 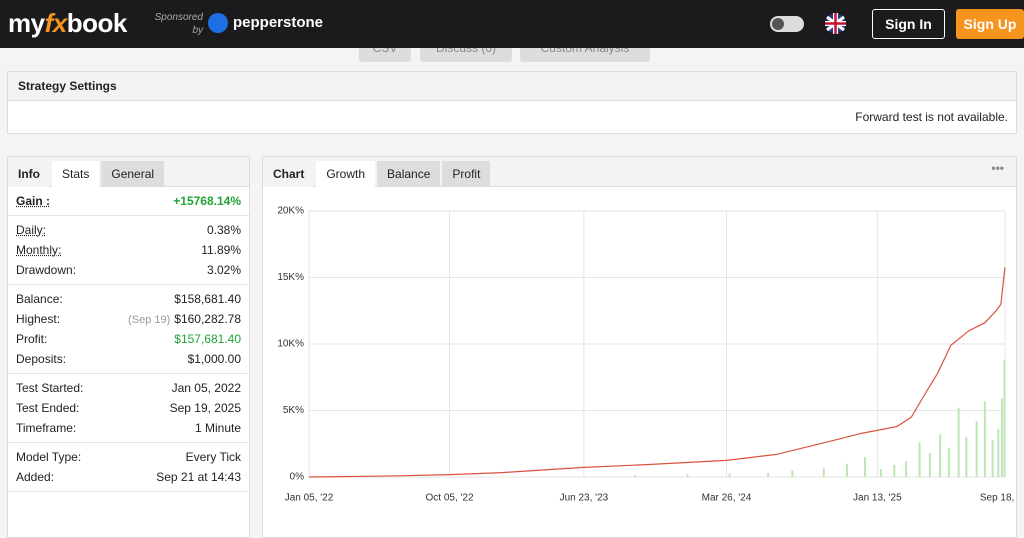 What do you see at coordinates (41, 359) in the screenshot?
I see `stat-label: Deposits:` at bounding box center [41, 359].